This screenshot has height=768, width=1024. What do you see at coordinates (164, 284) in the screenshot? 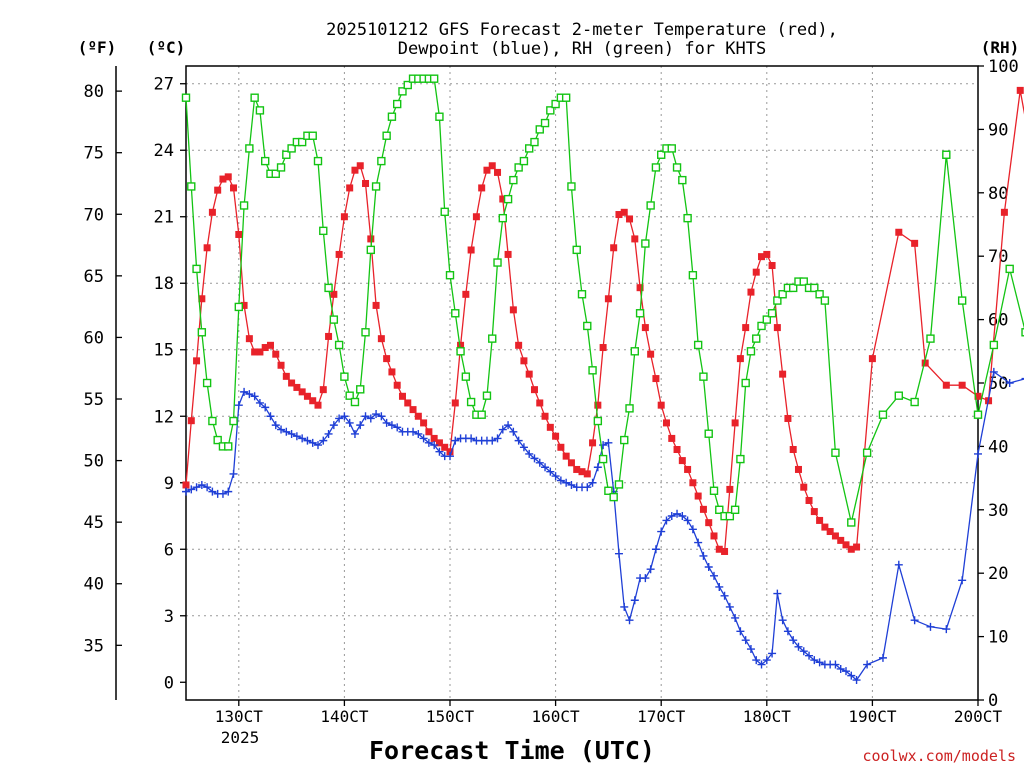
I see `celsius-tick-label: 18` at bounding box center [164, 284].